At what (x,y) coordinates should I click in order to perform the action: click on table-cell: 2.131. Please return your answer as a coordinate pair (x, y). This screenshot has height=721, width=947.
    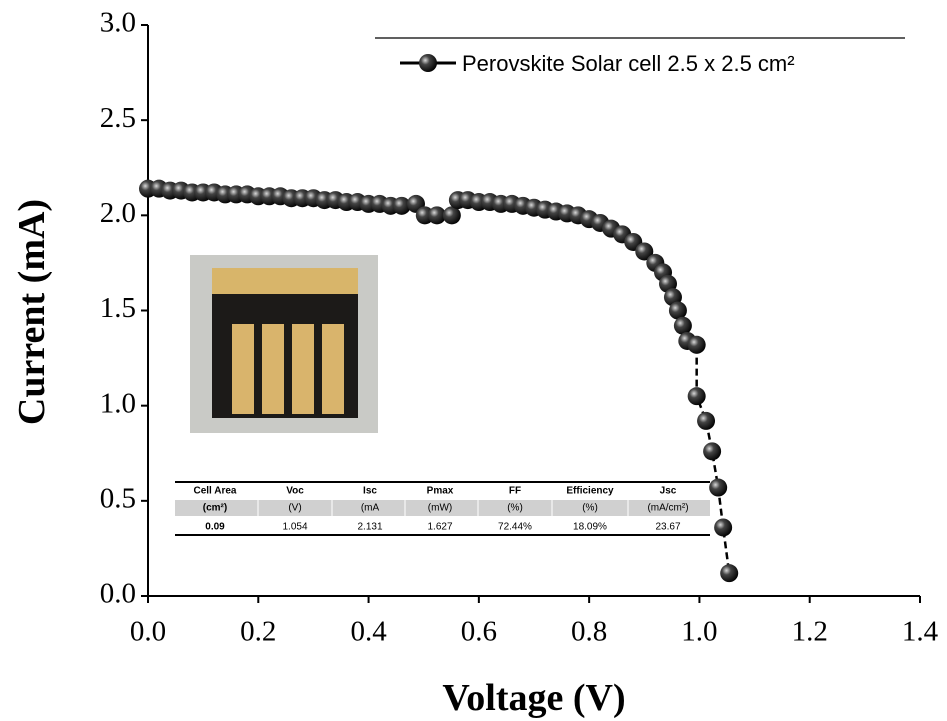
    Looking at the image, I should click on (369, 527).